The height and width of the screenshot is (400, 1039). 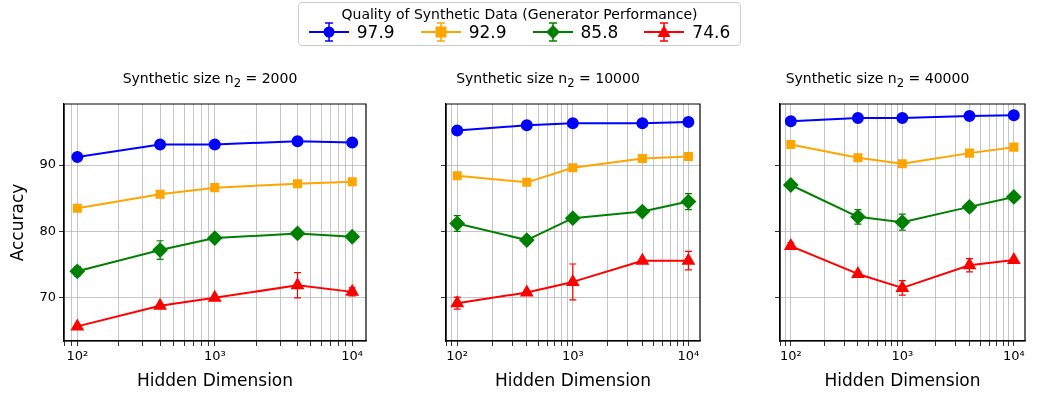 I want to click on y-tick-label: 80, so click(x=47, y=230).